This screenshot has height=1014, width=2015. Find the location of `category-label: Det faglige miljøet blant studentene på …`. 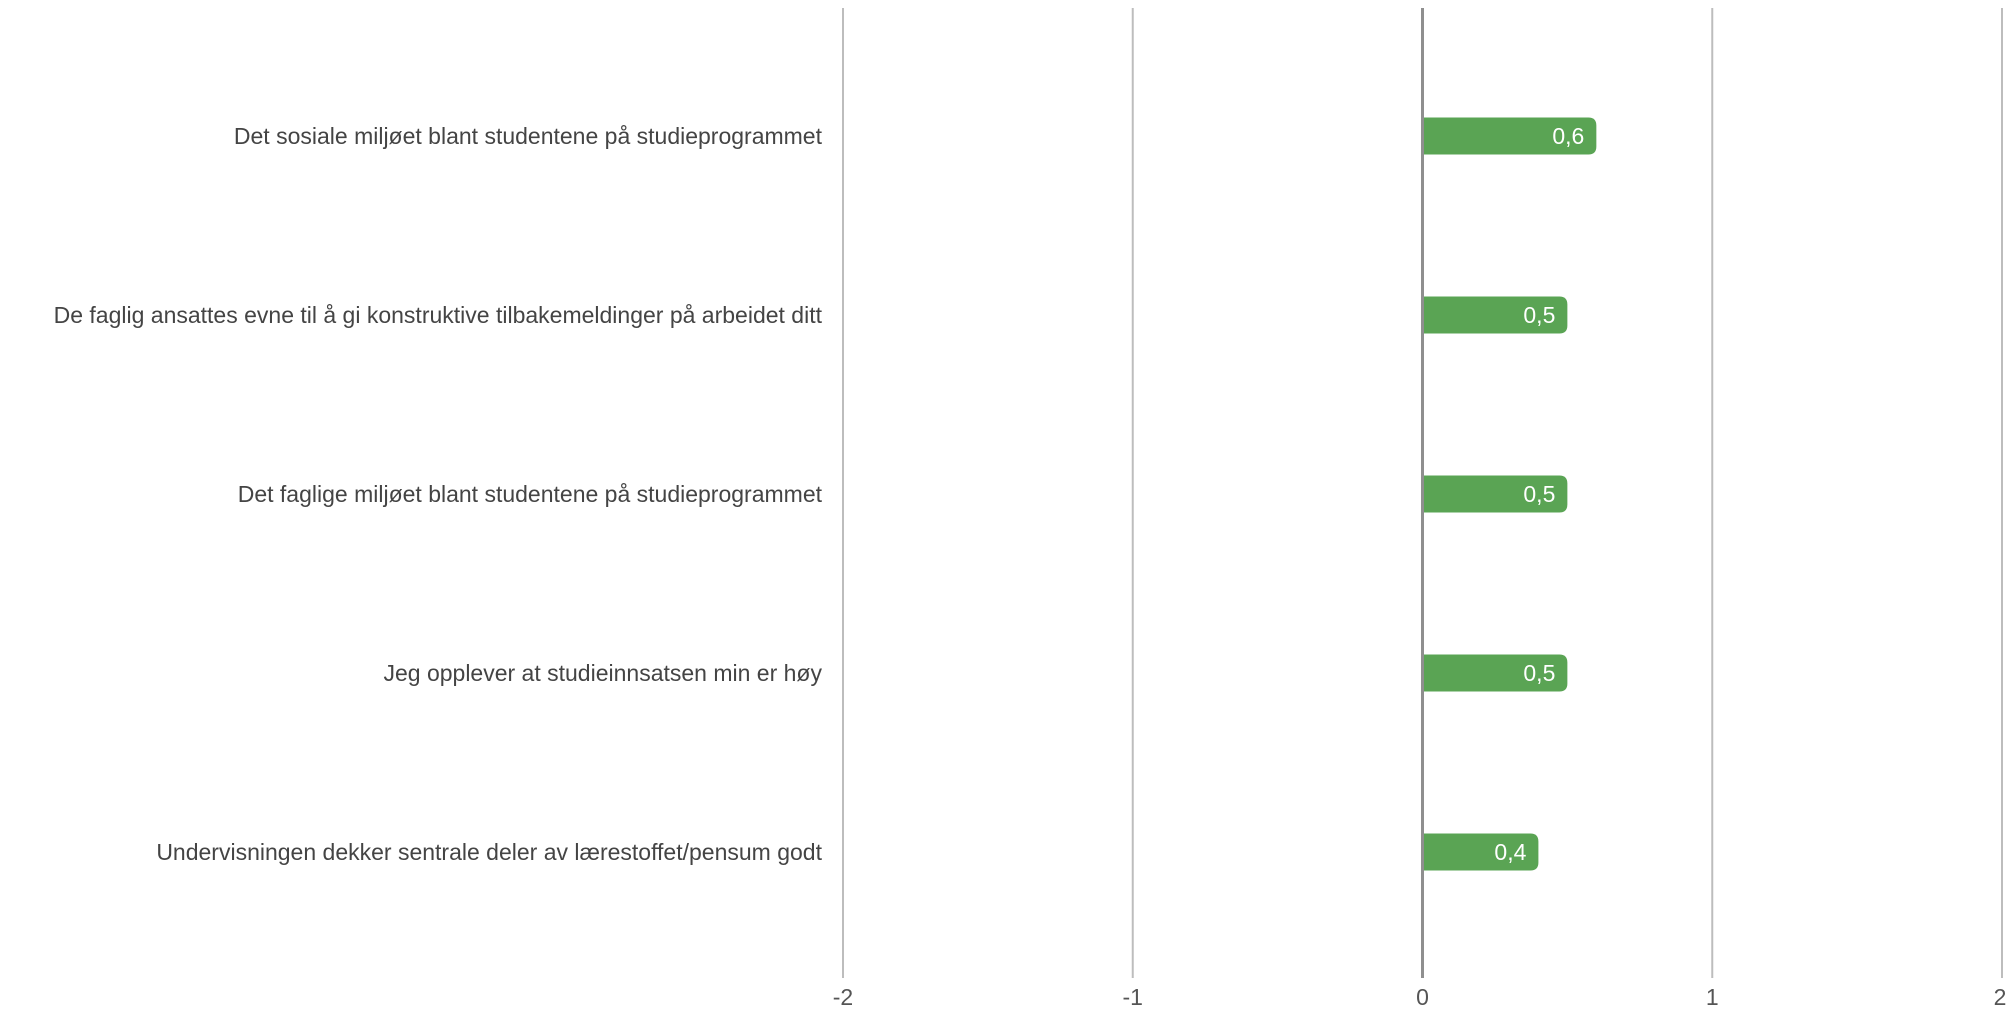

category-label: Det faglige miljøet blant studentene på … is located at coordinates (530, 494).